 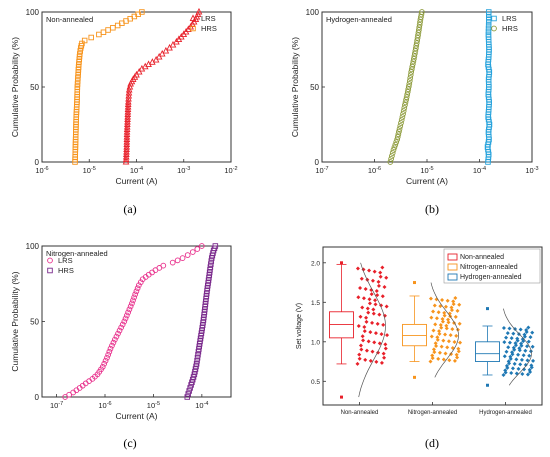 I want to click on min-marker, so click(x=487, y=385).